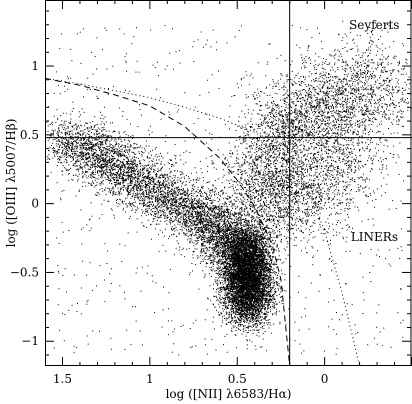  Describe the element at coordinates (229, 394) in the screenshot. I see `x-axis-label: log ([NII] λ6583/Hα)` at that location.